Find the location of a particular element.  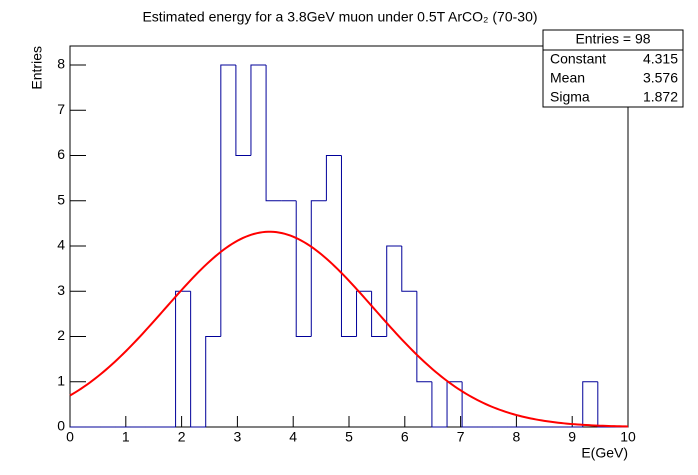

stats-name: Constant is located at coordinates (578, 59).